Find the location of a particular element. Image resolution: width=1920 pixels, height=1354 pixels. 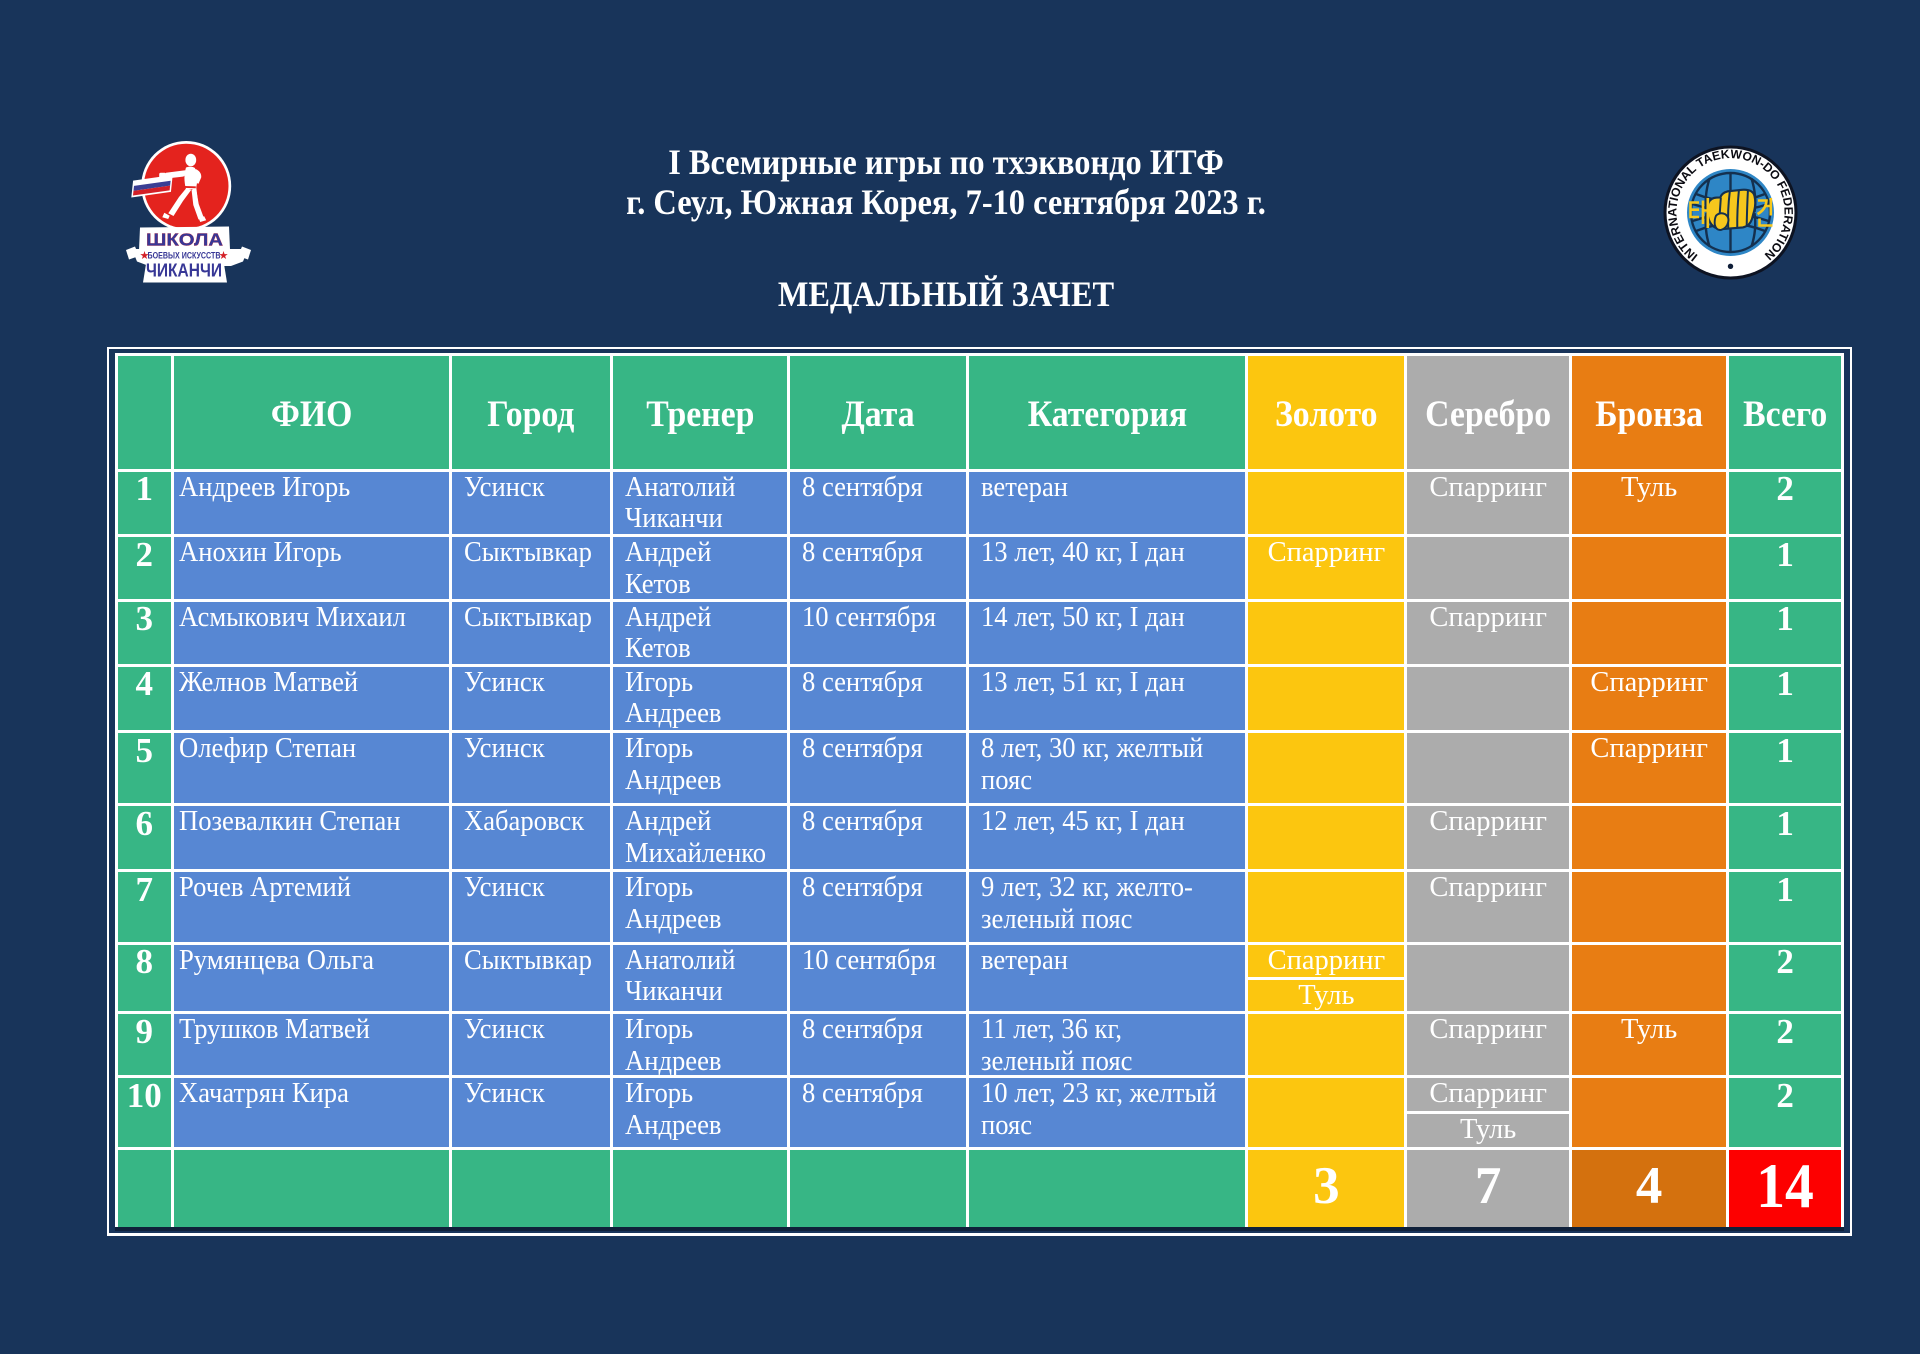

svg-text: ЧИКАНЧИ is located at coordinates (184, 269).